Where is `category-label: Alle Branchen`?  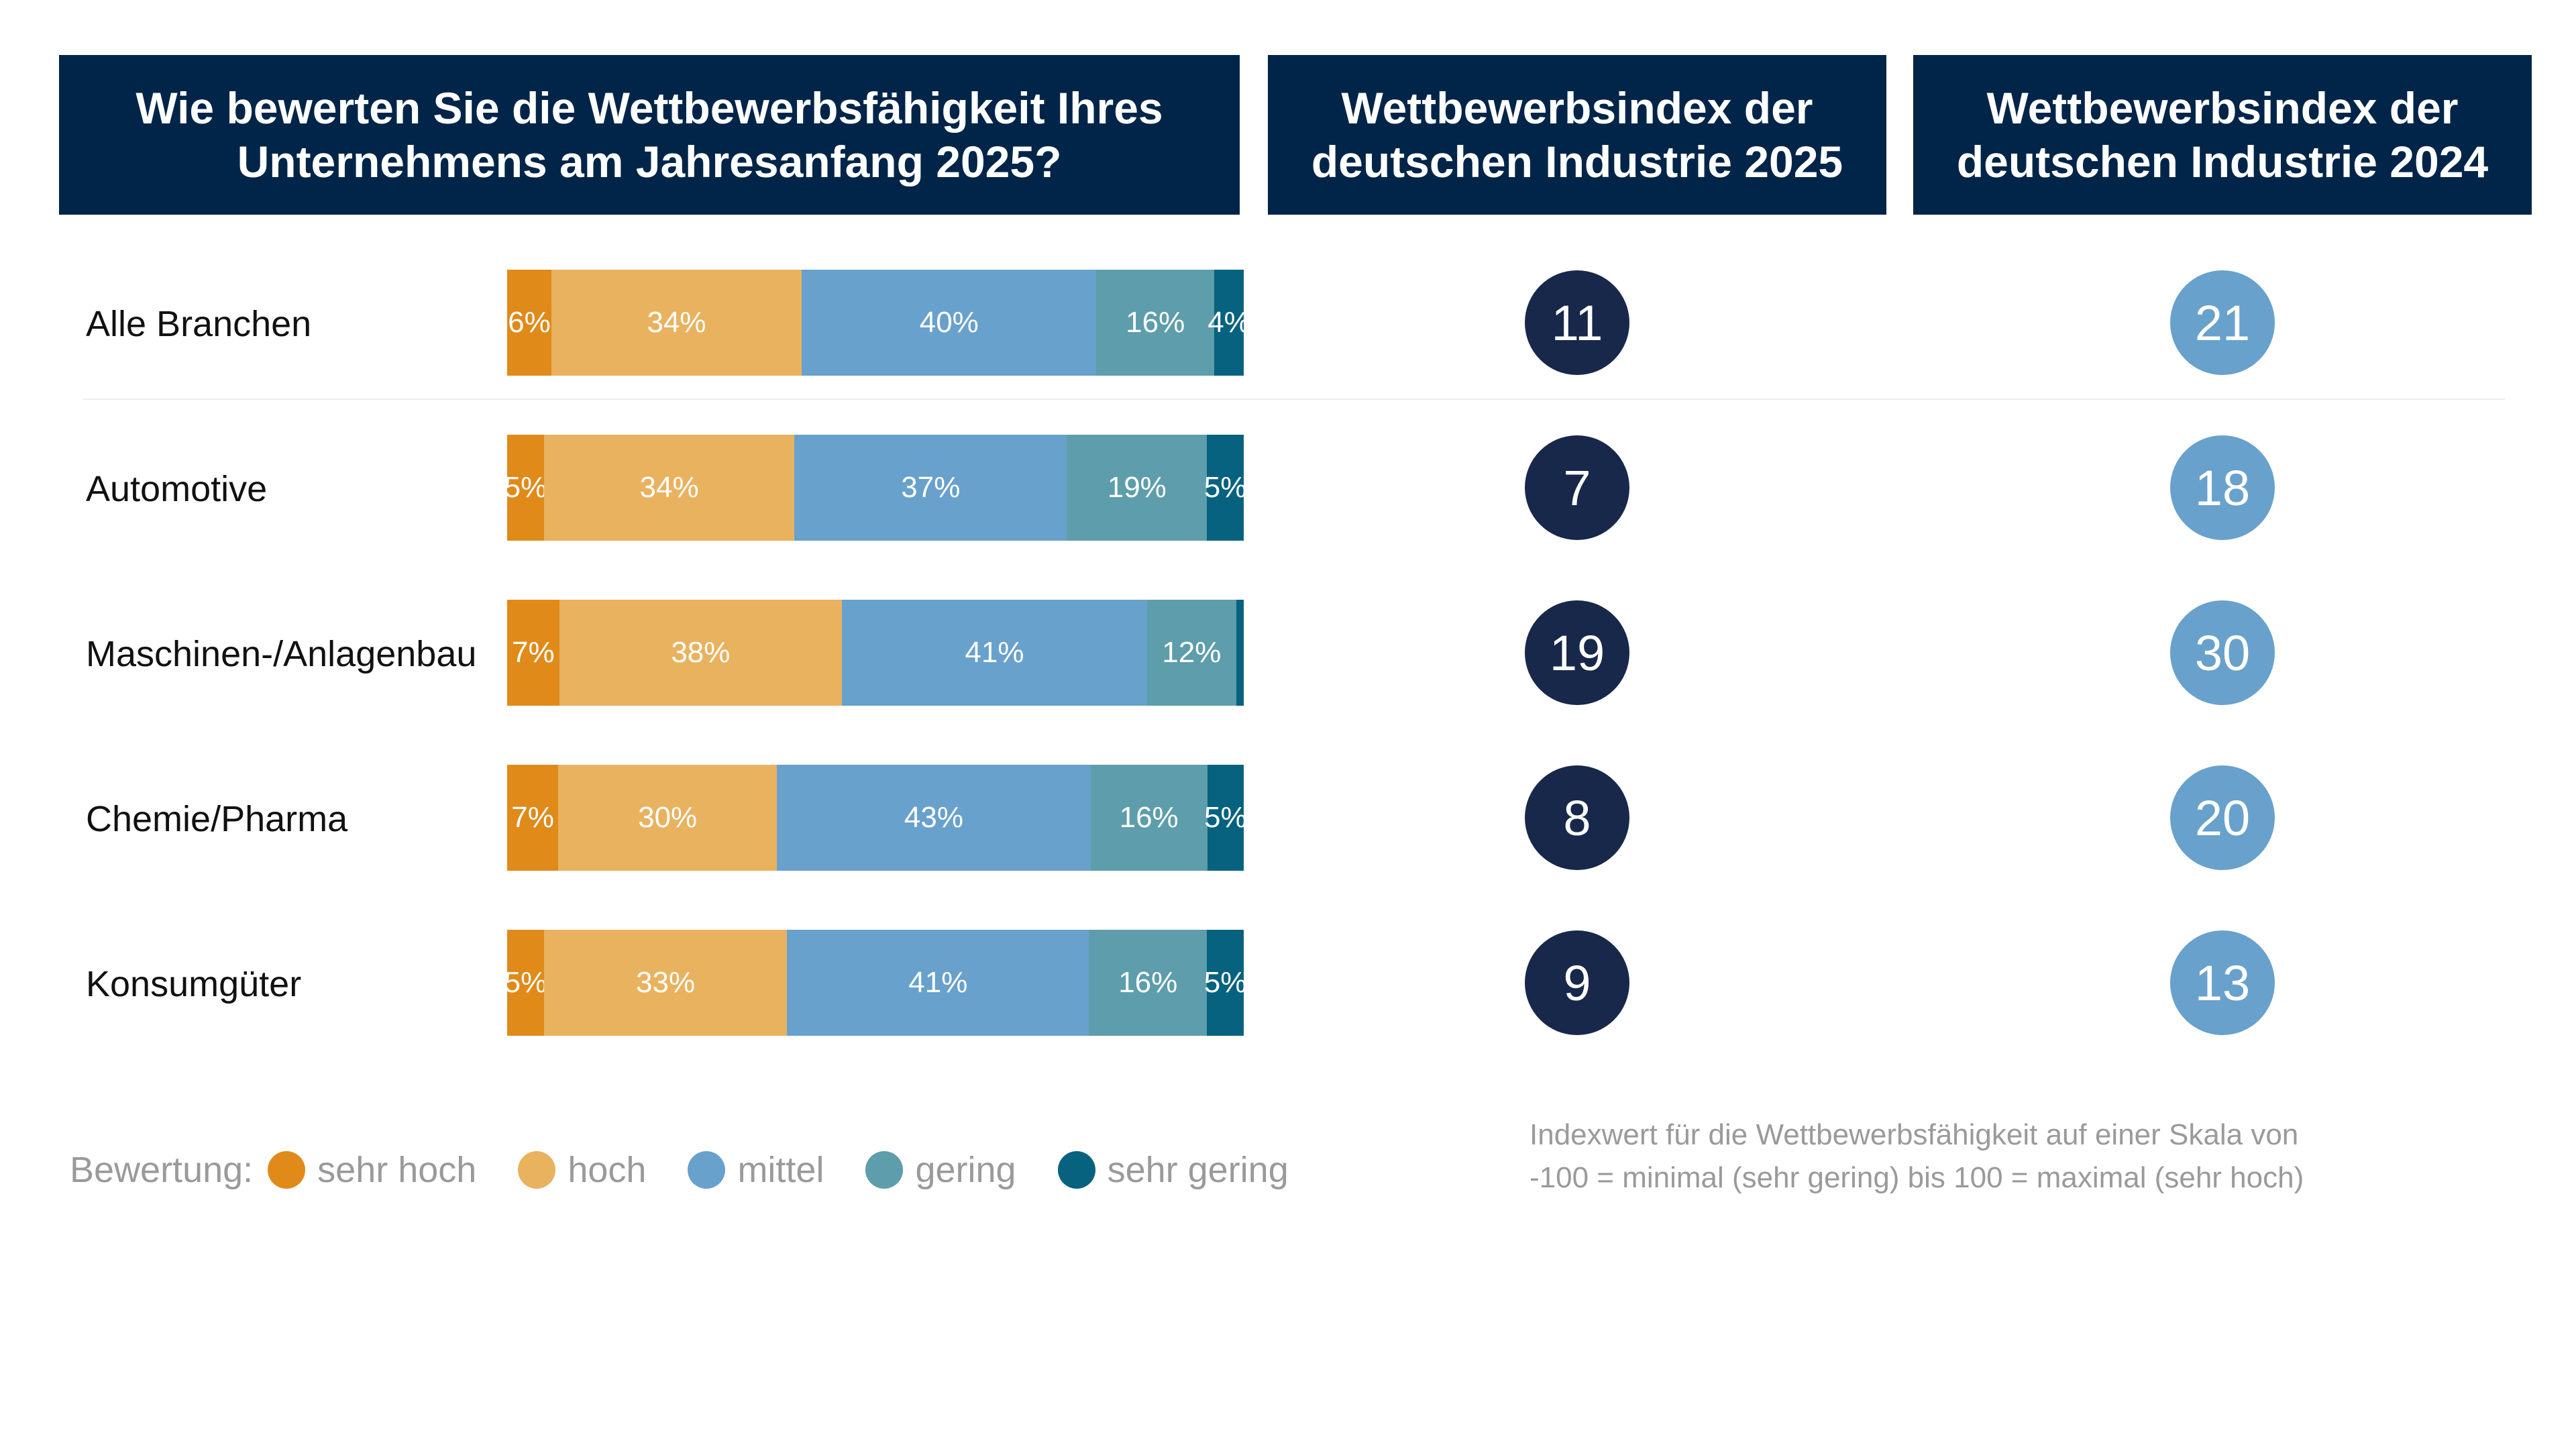 category-label: Alle Branchen is located at coordinates (199, 324).